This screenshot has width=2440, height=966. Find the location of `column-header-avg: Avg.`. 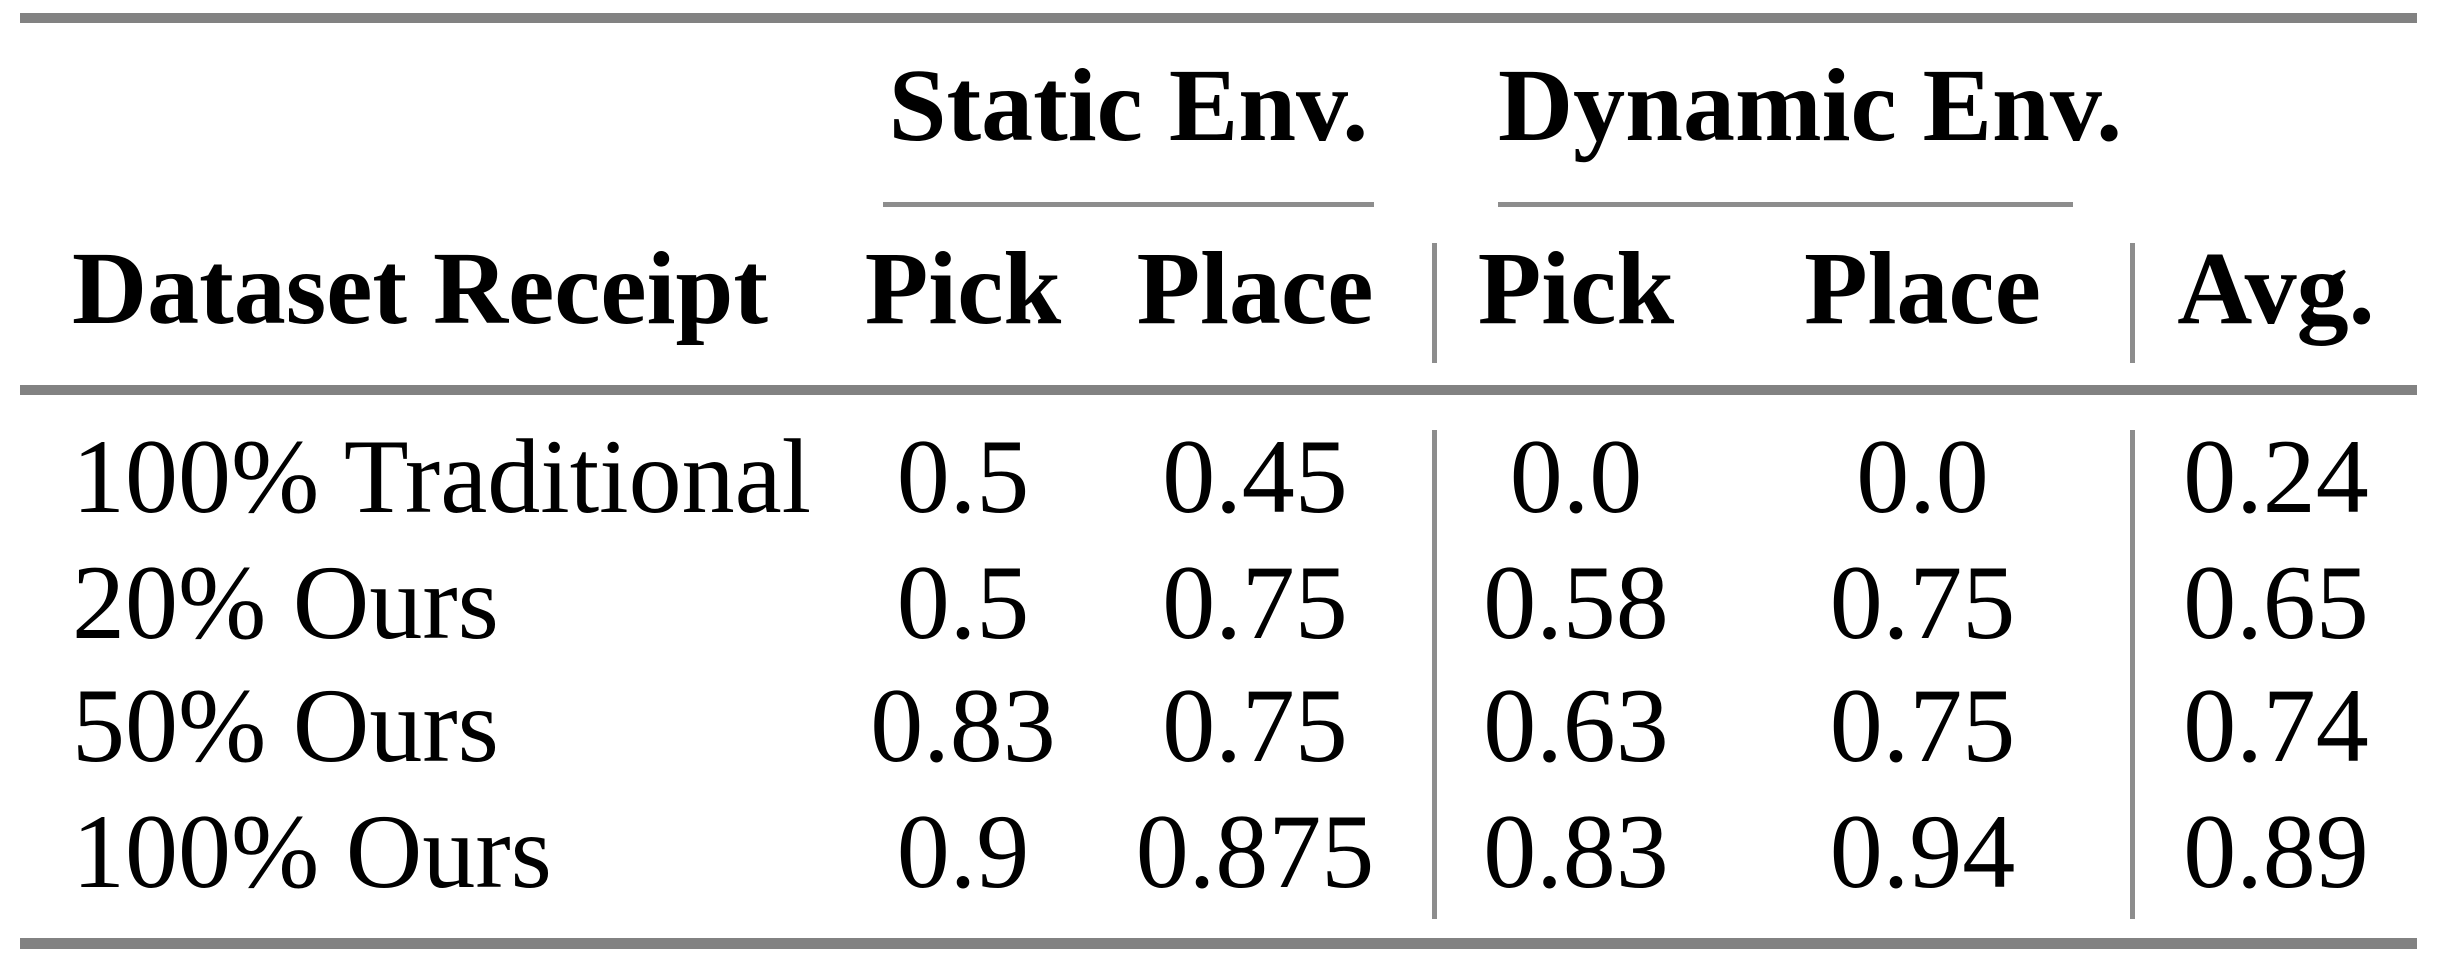

column-header-avg: Avg. is located at coordinates (2276, 288).